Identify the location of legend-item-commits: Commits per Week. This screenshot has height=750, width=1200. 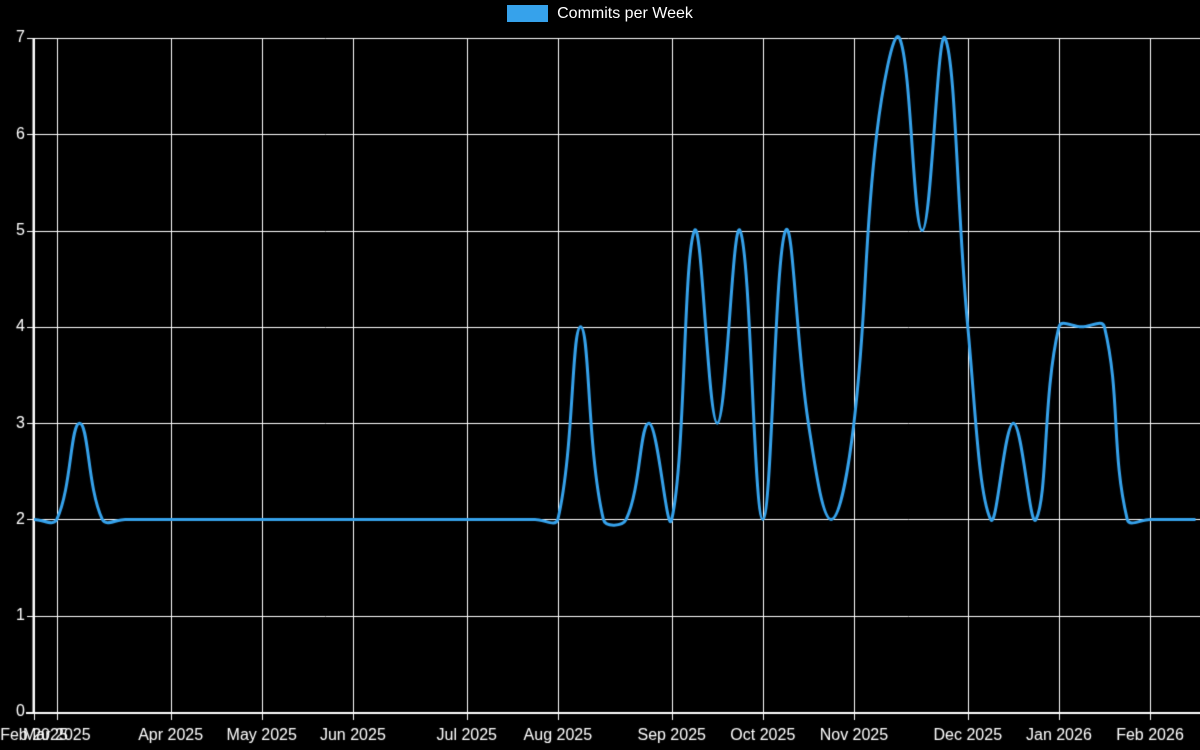
(600, 13).